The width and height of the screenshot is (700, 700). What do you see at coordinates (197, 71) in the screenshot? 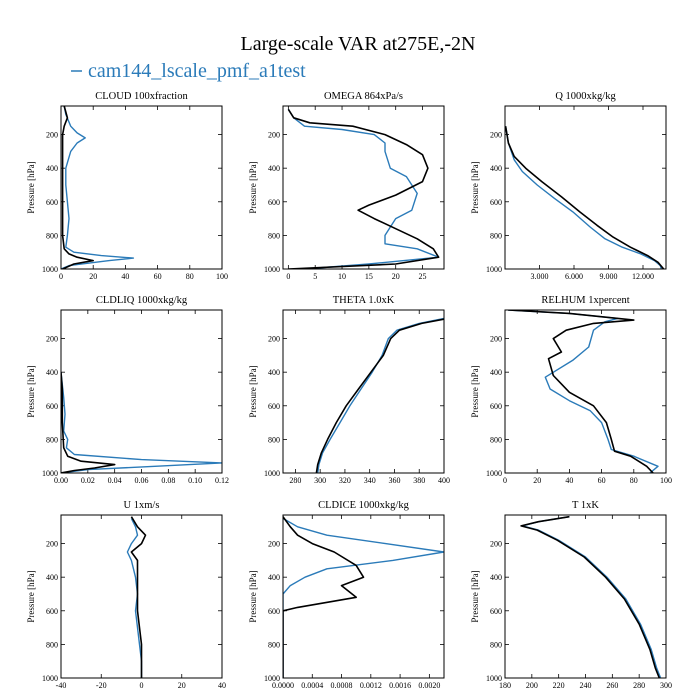
I see `legend-label: cam144_lscale_pmf_a1test` at bounding box center [197, 71].